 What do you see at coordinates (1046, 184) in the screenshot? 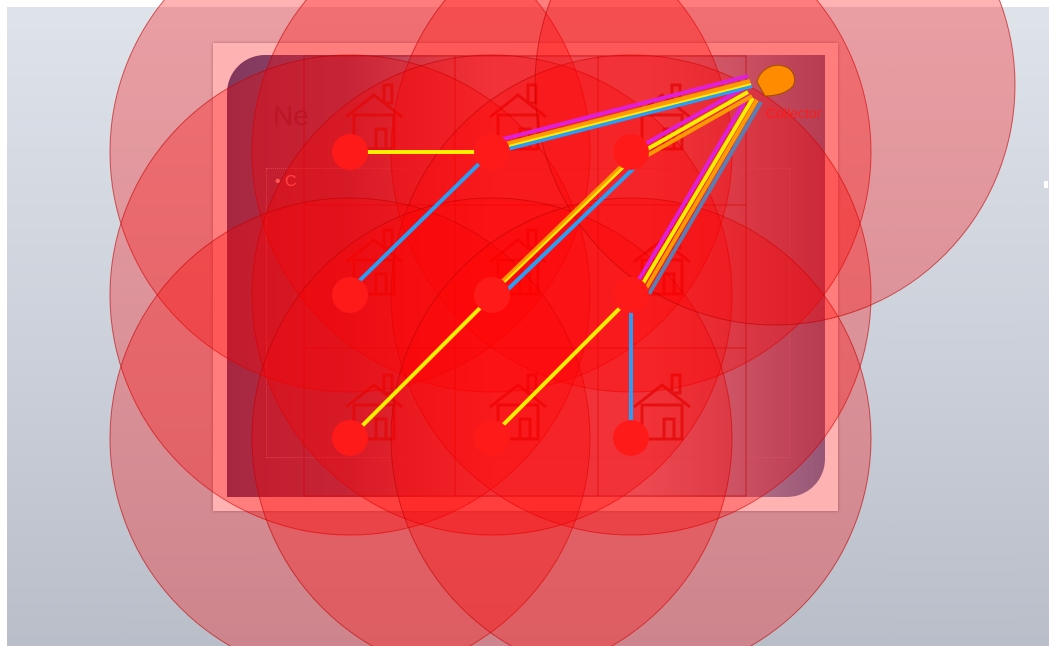
I see `edge-marker` at bounding box center [1046, 184].